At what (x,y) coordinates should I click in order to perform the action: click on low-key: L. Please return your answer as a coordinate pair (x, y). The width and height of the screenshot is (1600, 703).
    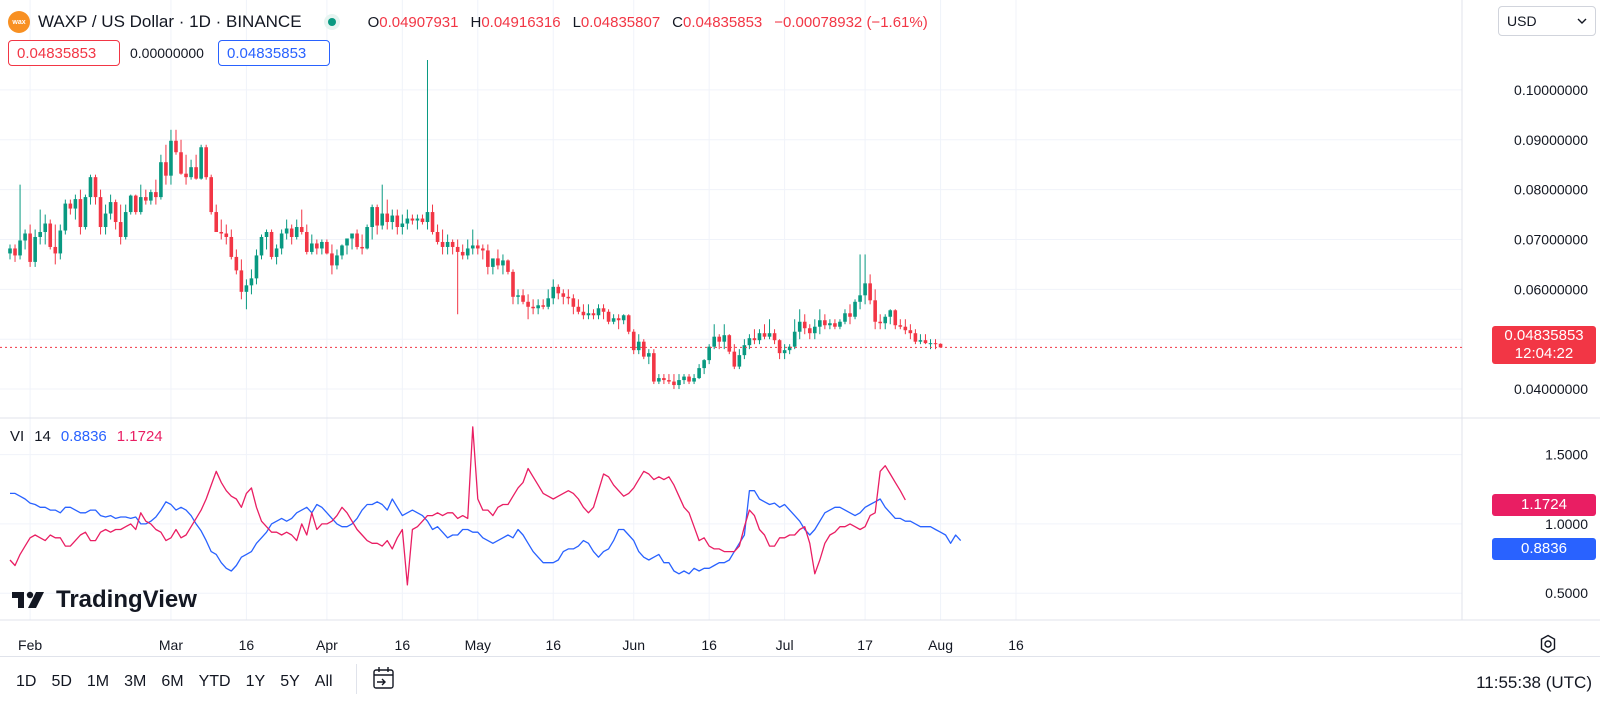
    Looking at the image, I should click on (576, 22).